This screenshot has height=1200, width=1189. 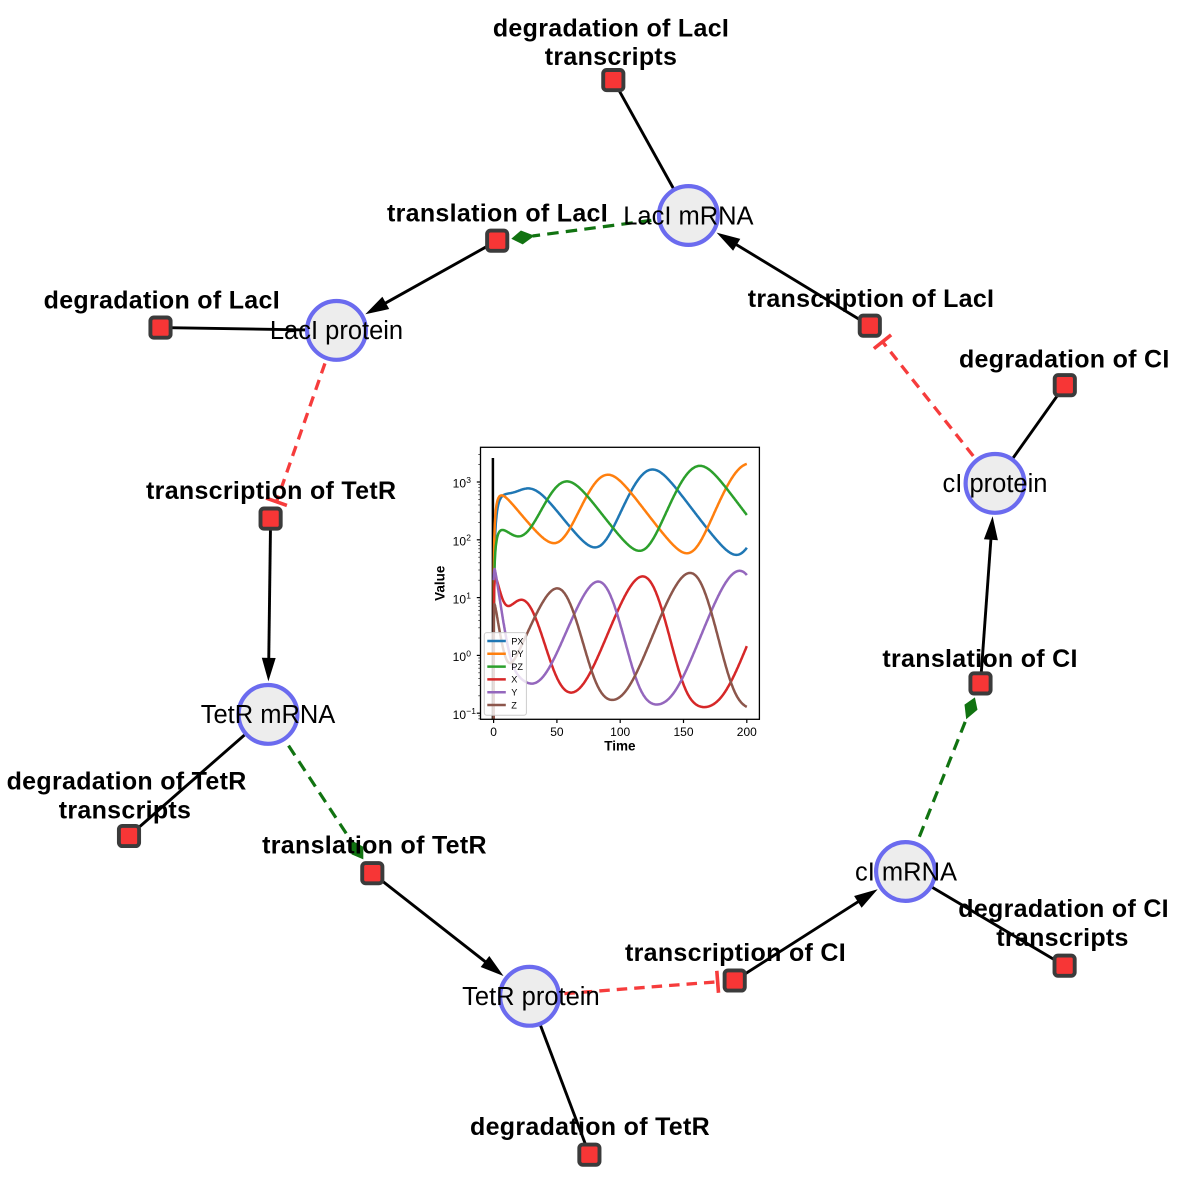 I want to click on svg-text: cI mRNA, so click(x=906, y=872).